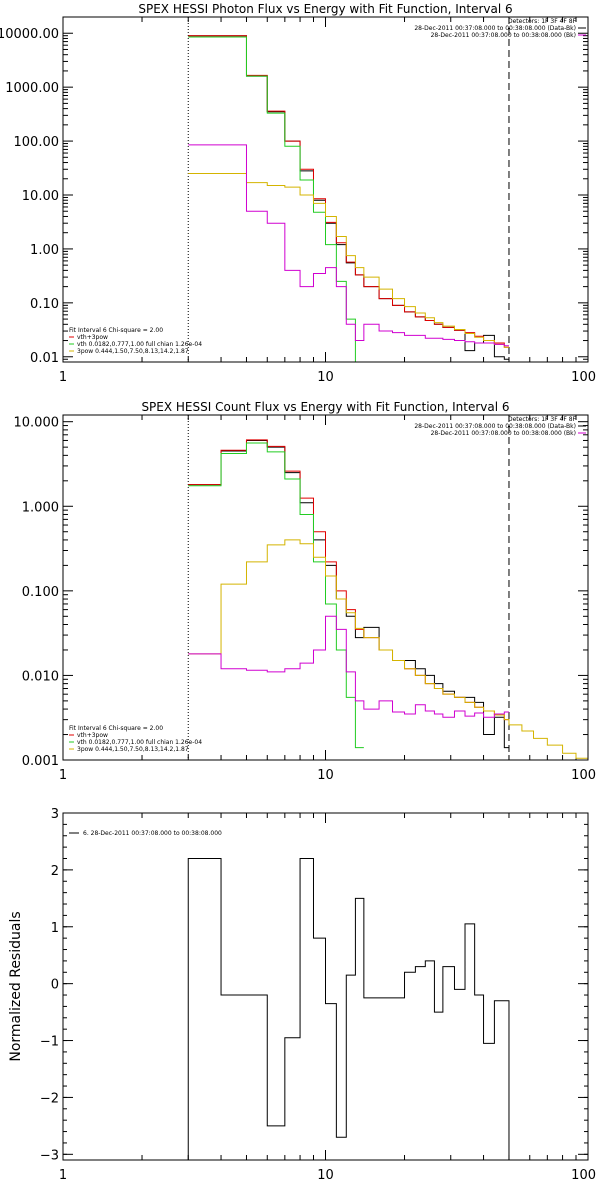 The height and width of the screenshot is (1200, 600). What do you see at coordinates (40, 196) in the screenshot?
I see `y-tick-label: 10.00` at bounding box center [40, 196].